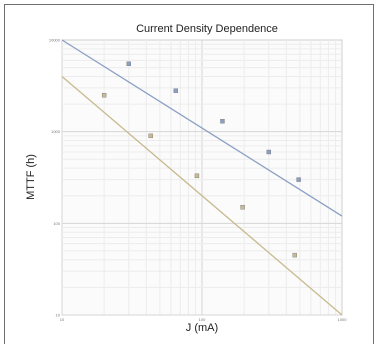 The width and height of the screenshot is (379, 344). Describe the element at coordinates (62, 319) in the screenshot. I see `x-tick-label: 10` at that location.